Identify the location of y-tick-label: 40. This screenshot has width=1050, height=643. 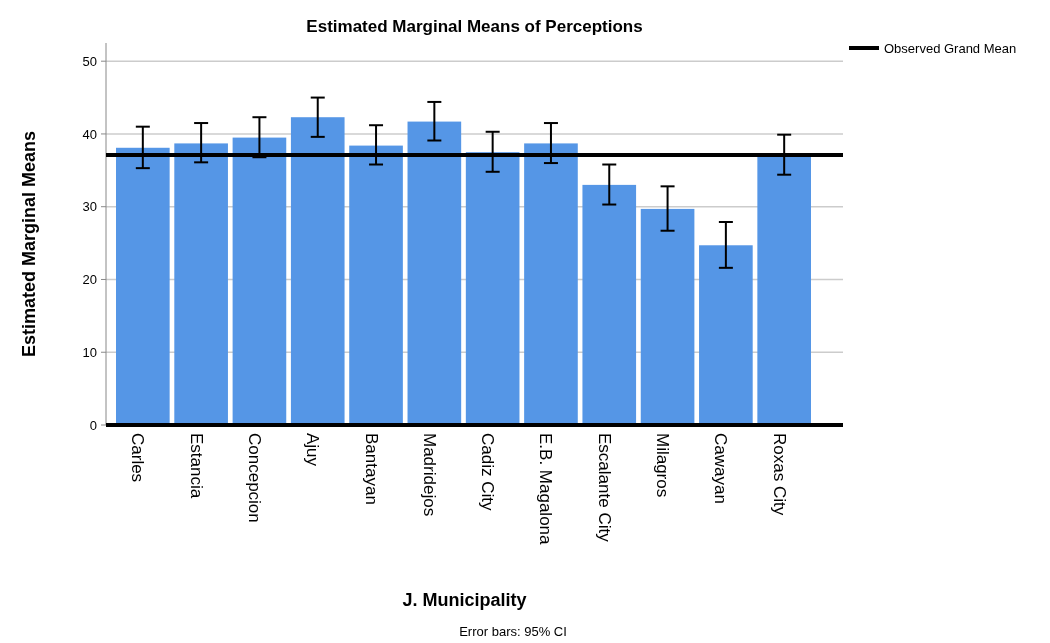
(89, 134).